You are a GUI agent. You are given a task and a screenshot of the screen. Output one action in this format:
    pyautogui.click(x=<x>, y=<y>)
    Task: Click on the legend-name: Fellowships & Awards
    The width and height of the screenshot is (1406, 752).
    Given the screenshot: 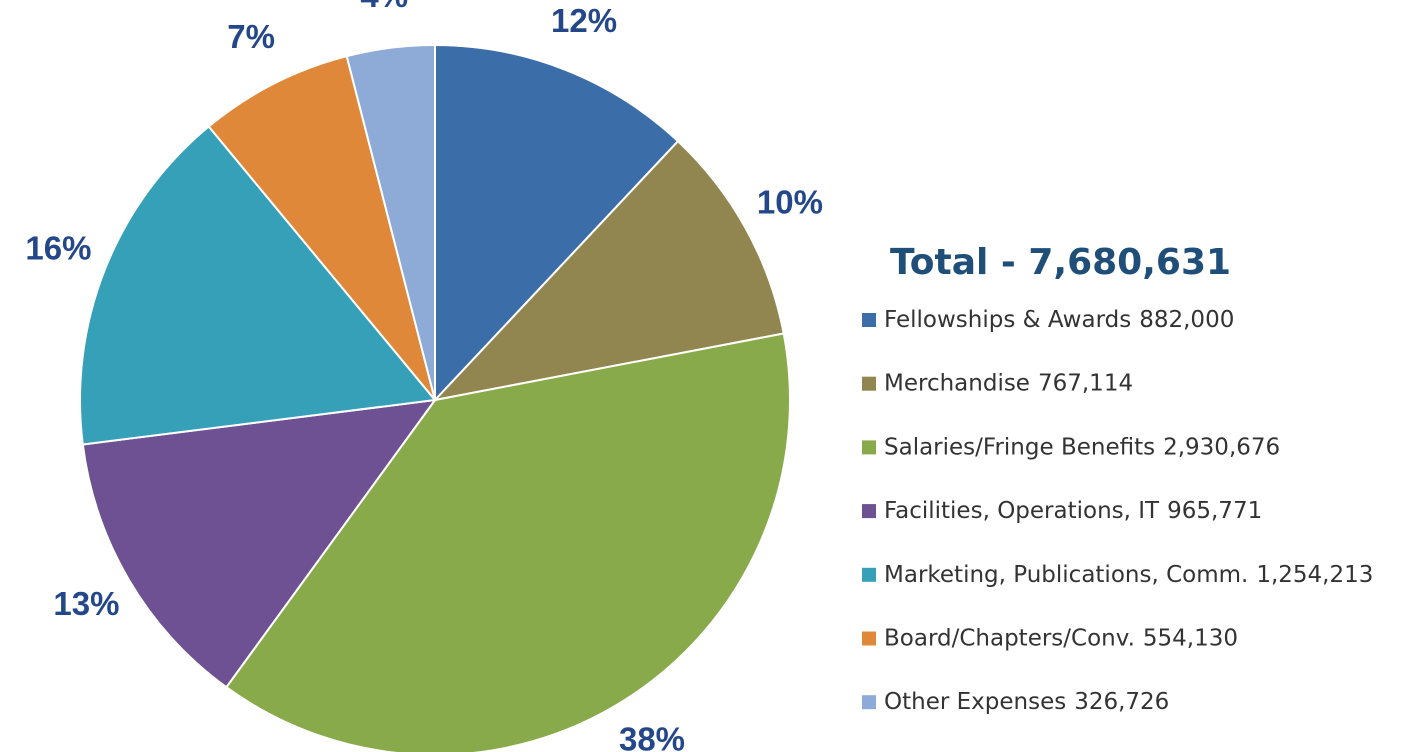 What is the action you would take?
    pyautogui.click(x=1007, y=320)
    